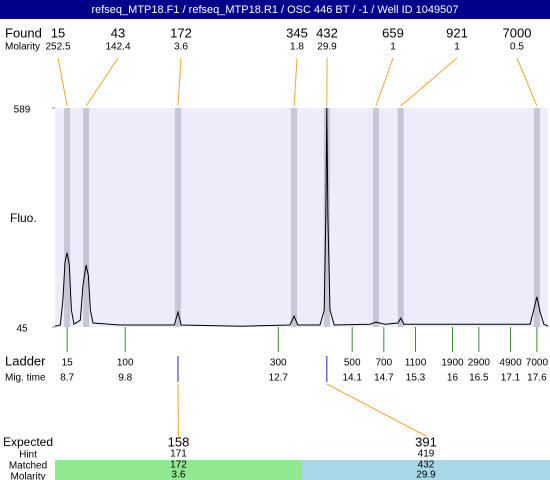  I want to click on matched: 172, so click(178, 465).